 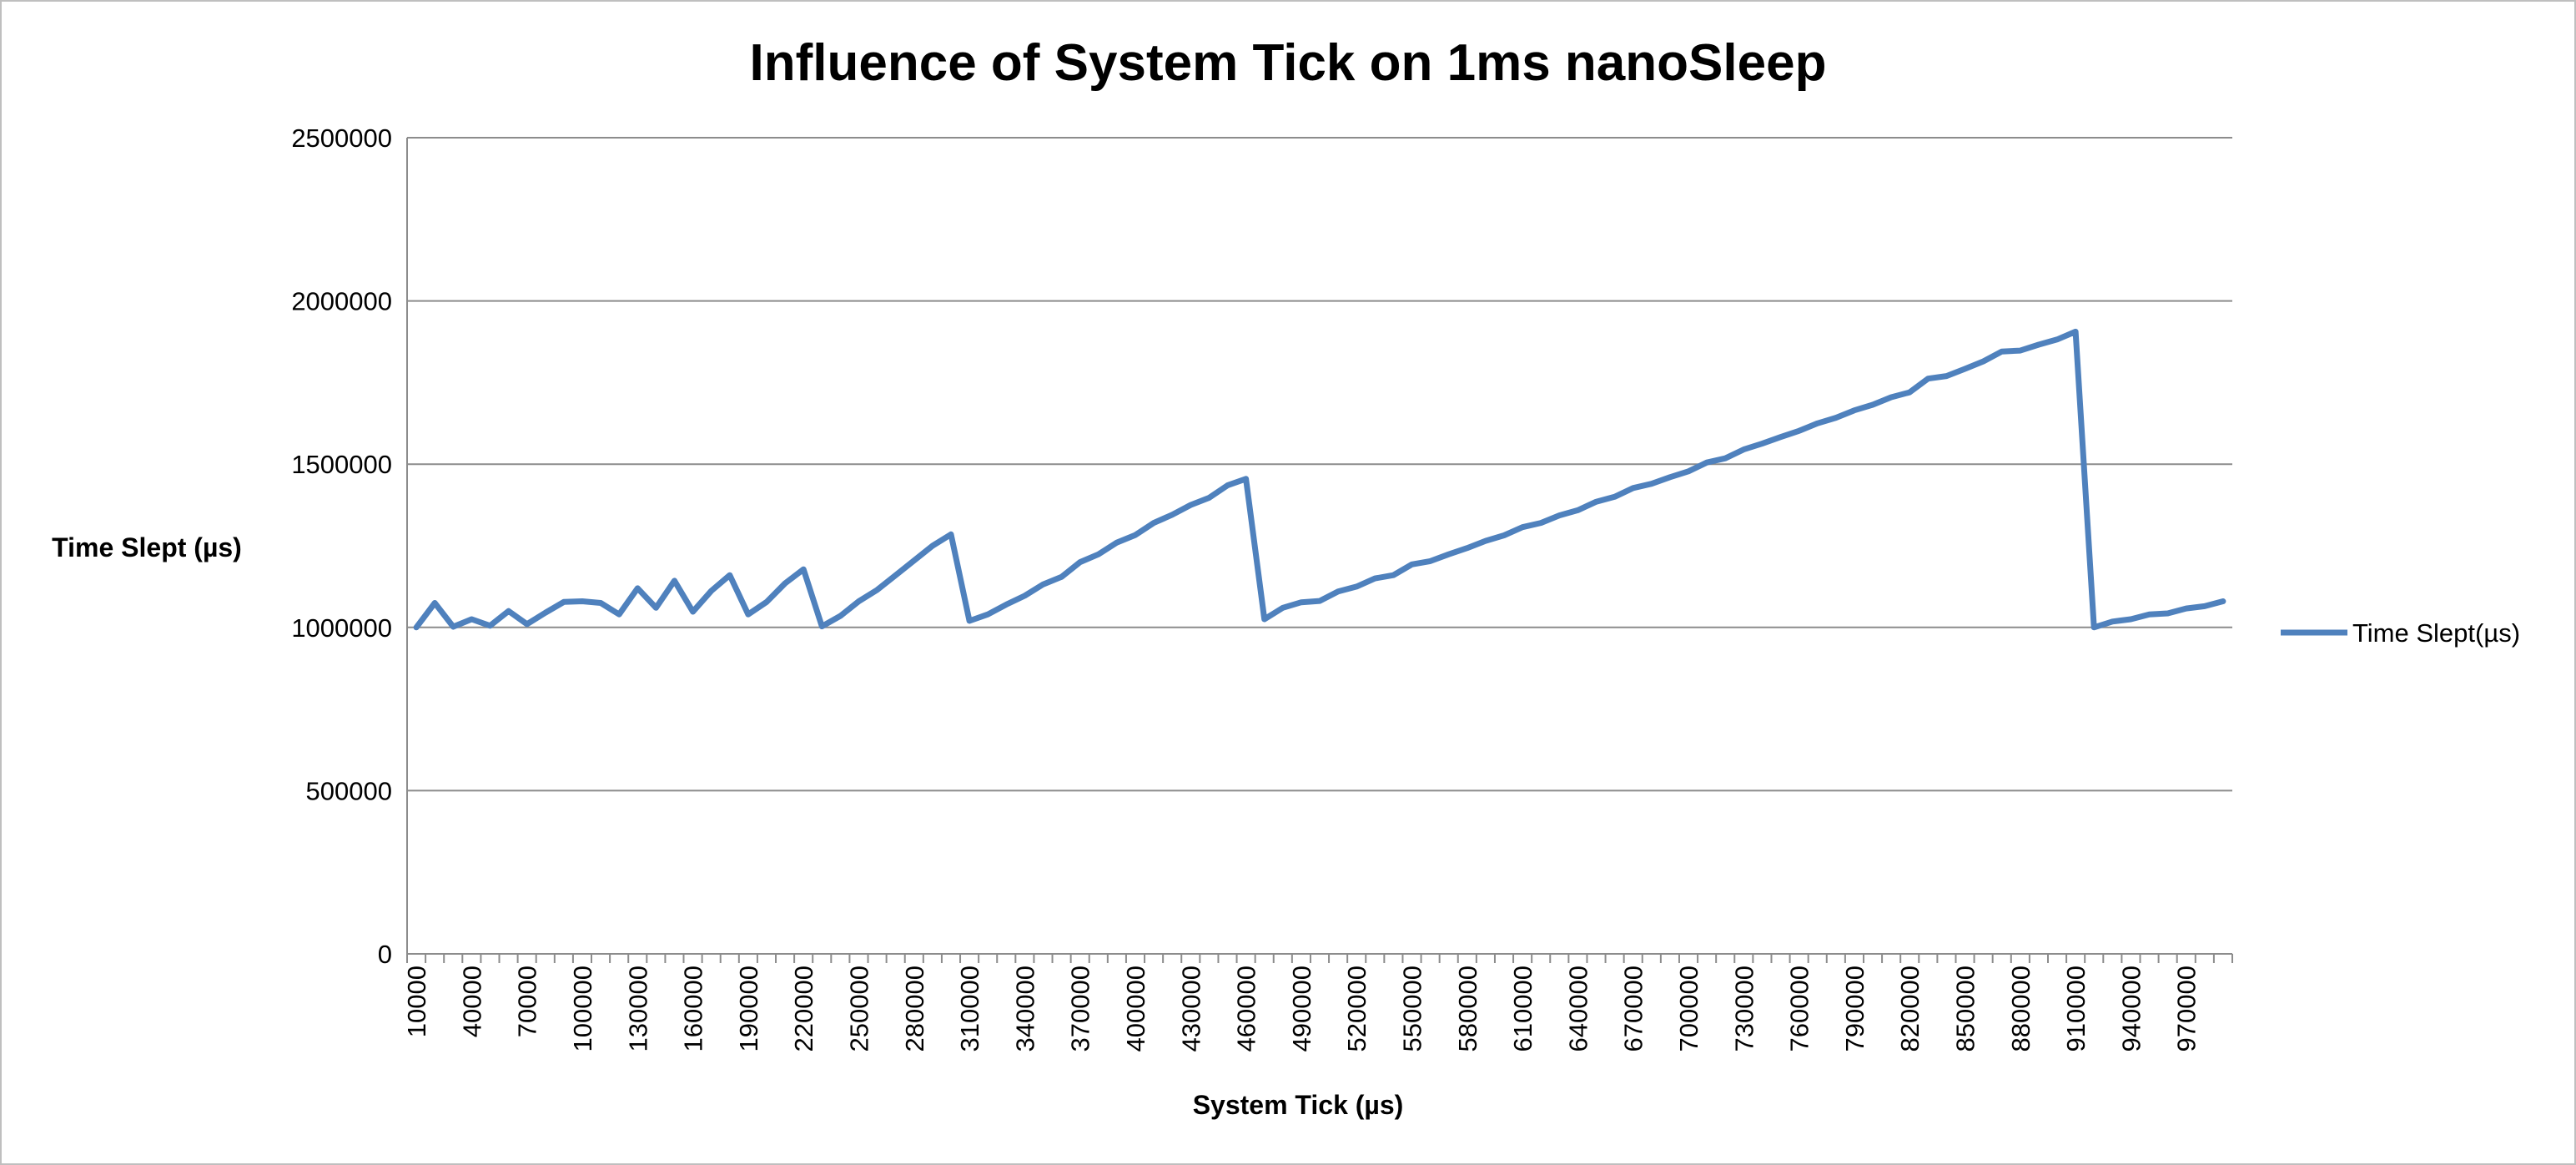 What do you see at coordinates (803, 1009) in the screenshot?
I see `x-tick-label: 220000` at bounding box center [803, 1009].